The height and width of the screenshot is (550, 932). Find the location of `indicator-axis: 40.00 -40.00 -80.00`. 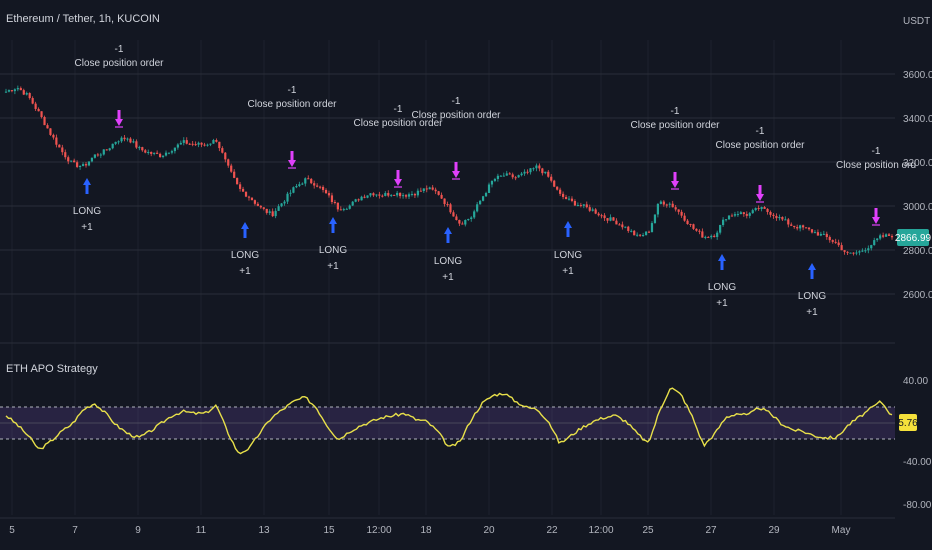

indicator-axis: 40.00 -40.00 -80.00 is located at coordinates (917, 443).